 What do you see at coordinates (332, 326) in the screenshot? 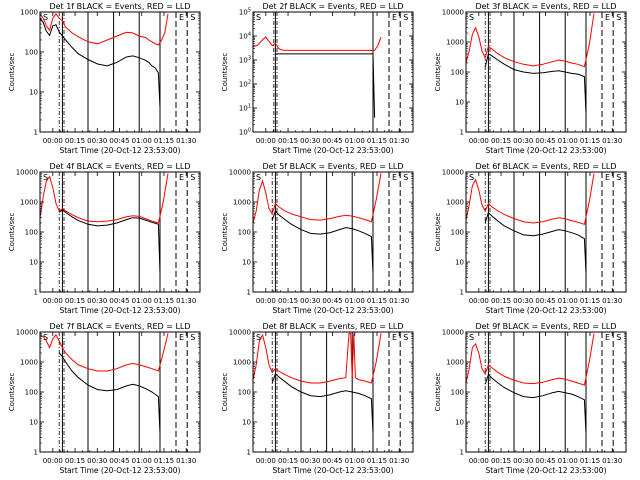
I see `chart-title: Det 8f BLACK = Events, RED = LLD` at bounding box center [332, 326].